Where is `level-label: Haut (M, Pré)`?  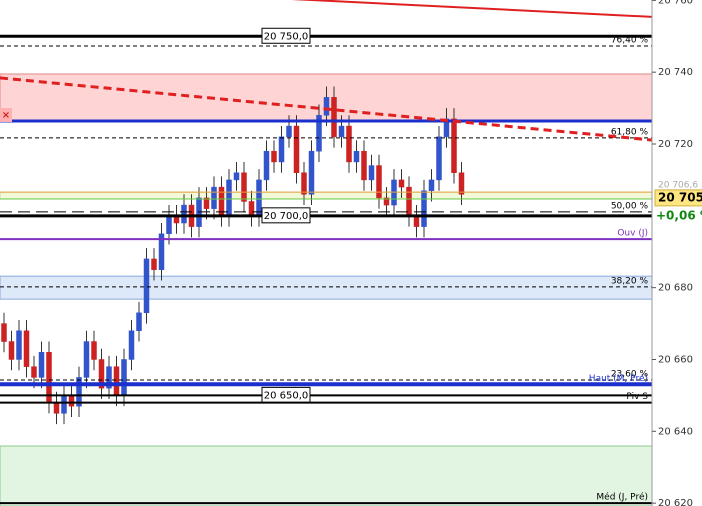 level-label: Haut (M, Pré) is located at coordinates (618, 378).